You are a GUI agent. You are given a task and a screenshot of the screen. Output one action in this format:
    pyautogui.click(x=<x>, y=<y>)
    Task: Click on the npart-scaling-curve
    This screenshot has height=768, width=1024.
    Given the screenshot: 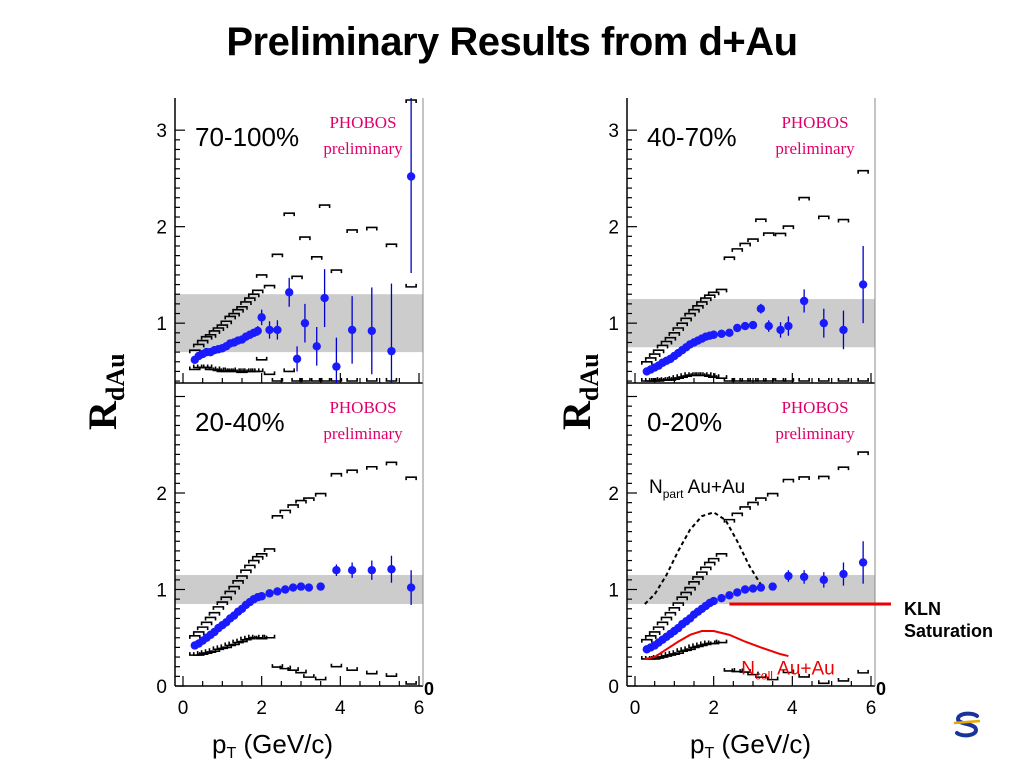 What is the action you would take?
    pyautogui.click(x=703, y=558)
    